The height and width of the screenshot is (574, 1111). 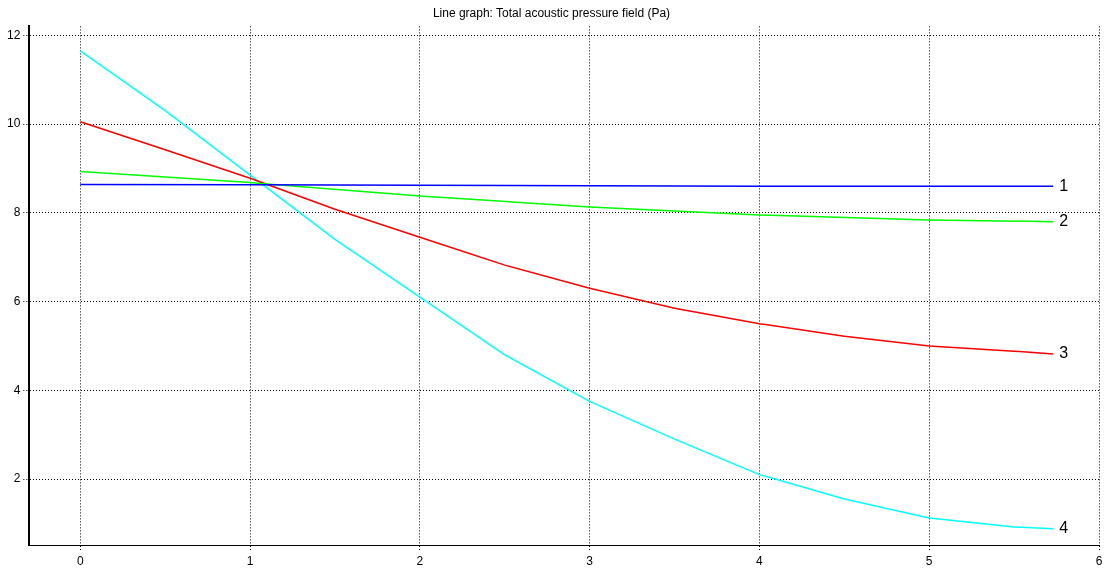 What do you see at coordinates (1064, 185) in the screenshot?
I see `series-label: 1` at bounding box center [1064, 185].